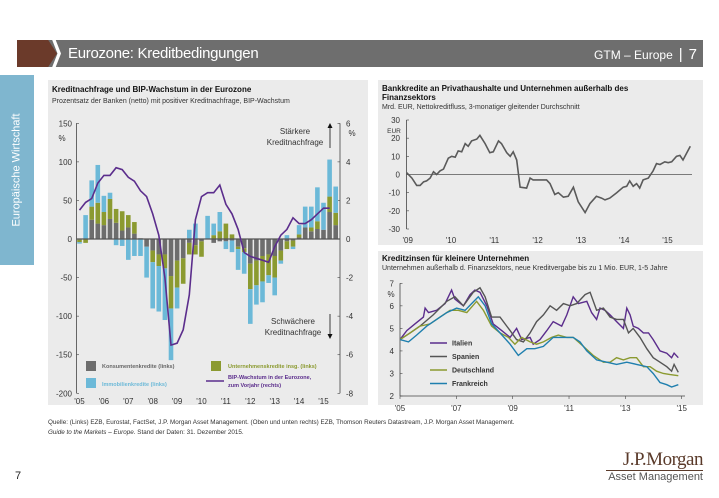  Describe the element at coordinates (256, 273) in the screenshot. I see `bar-olive-q30` at that location.